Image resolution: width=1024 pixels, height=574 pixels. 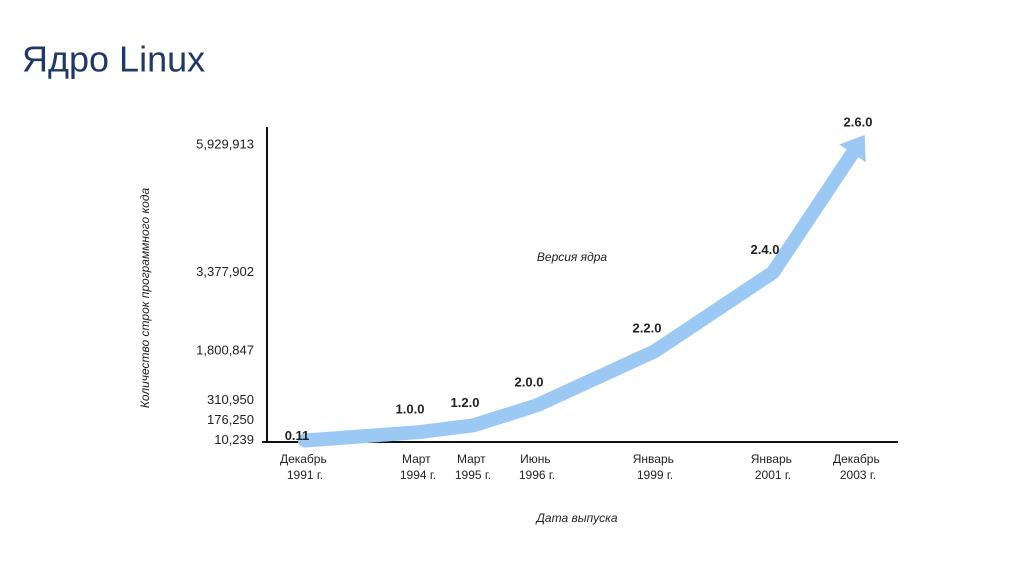 What do you see at coordinates (418, 467) in the screenshot?
I see `x-tick-label: Март 1994 г.` at bounding box center [418, 467].